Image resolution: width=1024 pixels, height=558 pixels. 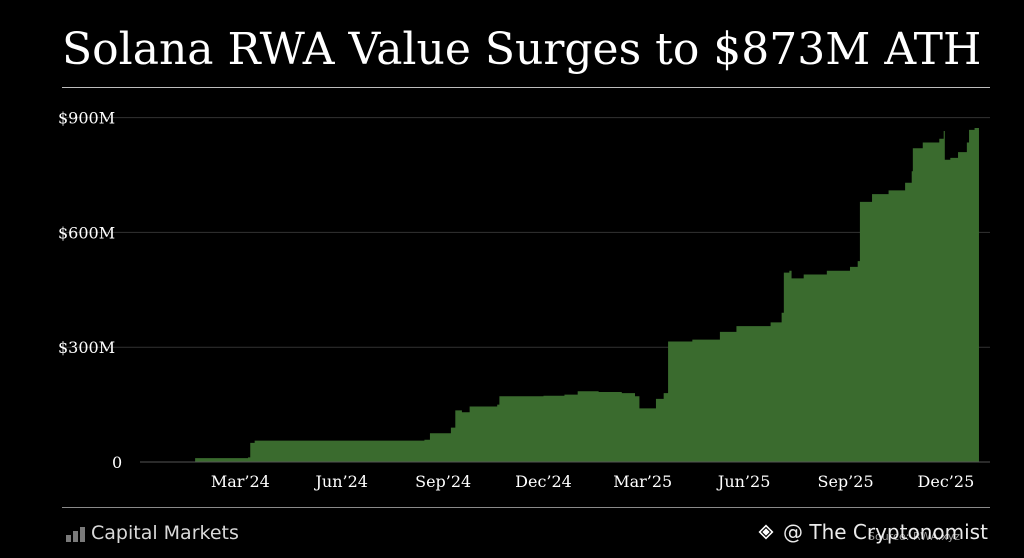 What do you see at coordinates (443, 481) in the screenshot?
I see `x-tick-label: Sep’24` at bounding box center [443, 481].